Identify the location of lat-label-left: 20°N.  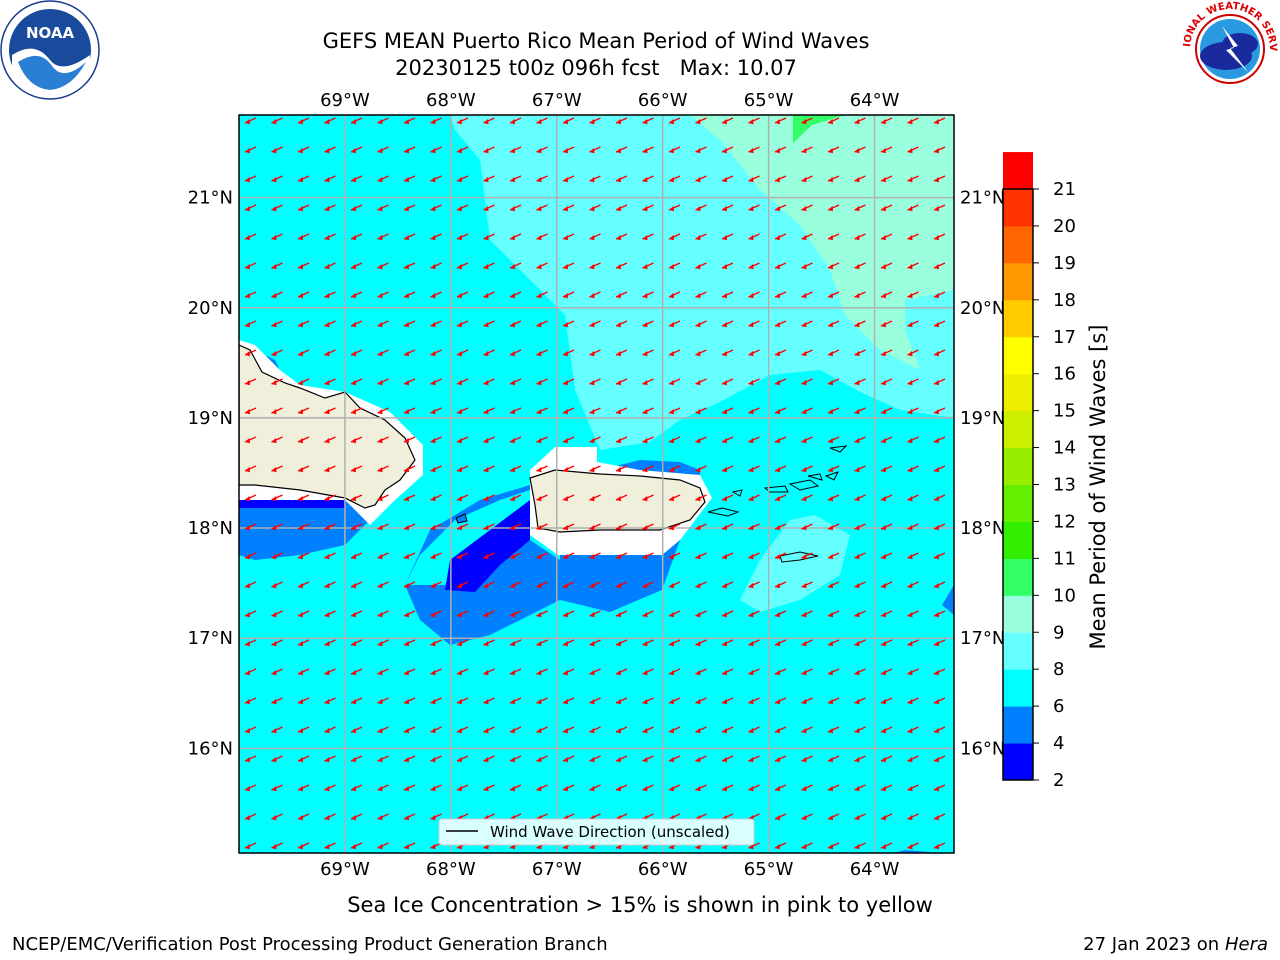
(210, 308).